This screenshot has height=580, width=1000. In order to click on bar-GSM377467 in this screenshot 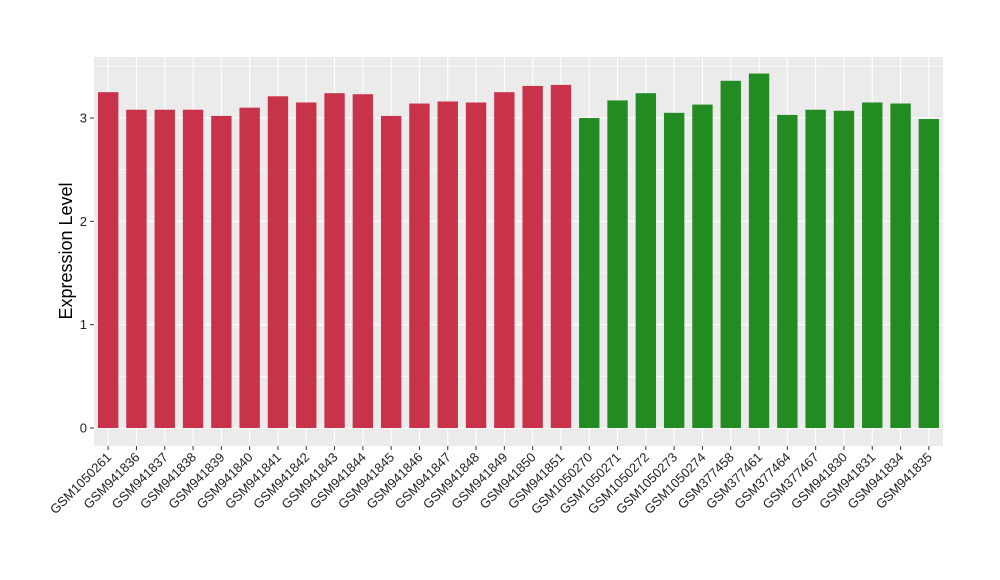, I will do `click(815, 268)`.